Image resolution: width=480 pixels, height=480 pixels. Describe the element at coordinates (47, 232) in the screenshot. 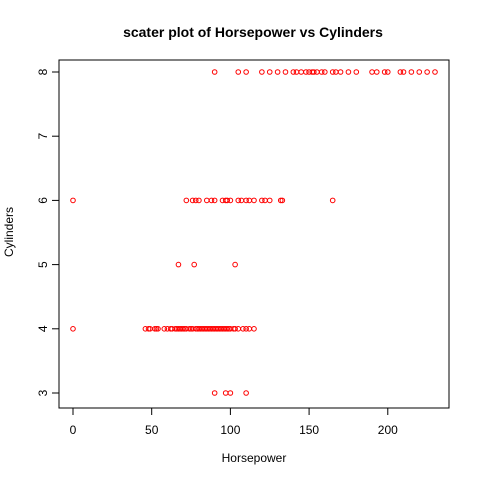

I see `y-axis: 3 4 5 6 7 8` at that location.